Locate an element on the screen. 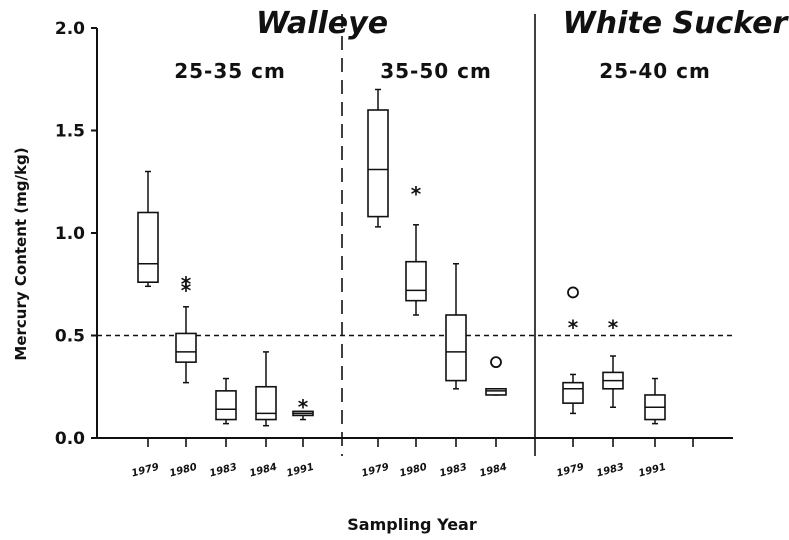 Image resolution: width=789 pixels, height=540 pixels. size-range-label: 35-50 cm is located at coordinates (436, 71).